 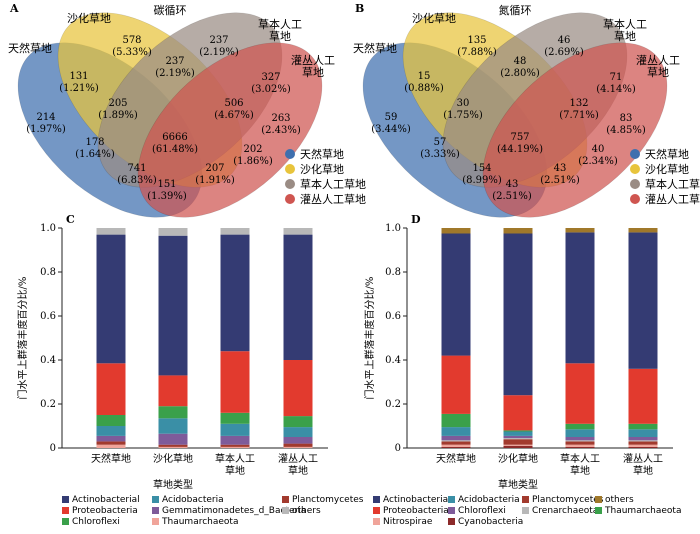 I want to click on venn-count-34: 71, so click(x=616, y=77).